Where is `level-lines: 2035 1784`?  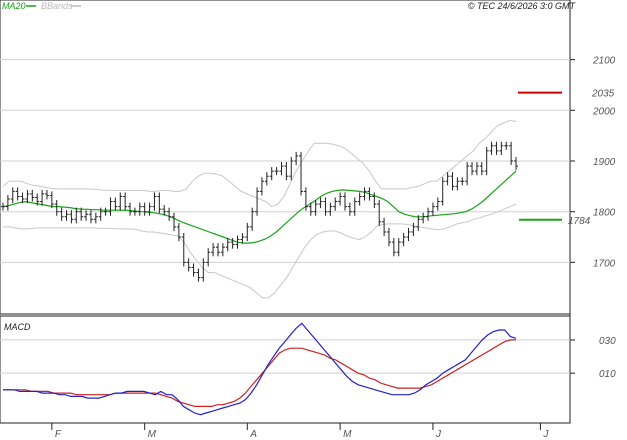
level-lines: 2035 1784 is located at coordinates (566, 158).